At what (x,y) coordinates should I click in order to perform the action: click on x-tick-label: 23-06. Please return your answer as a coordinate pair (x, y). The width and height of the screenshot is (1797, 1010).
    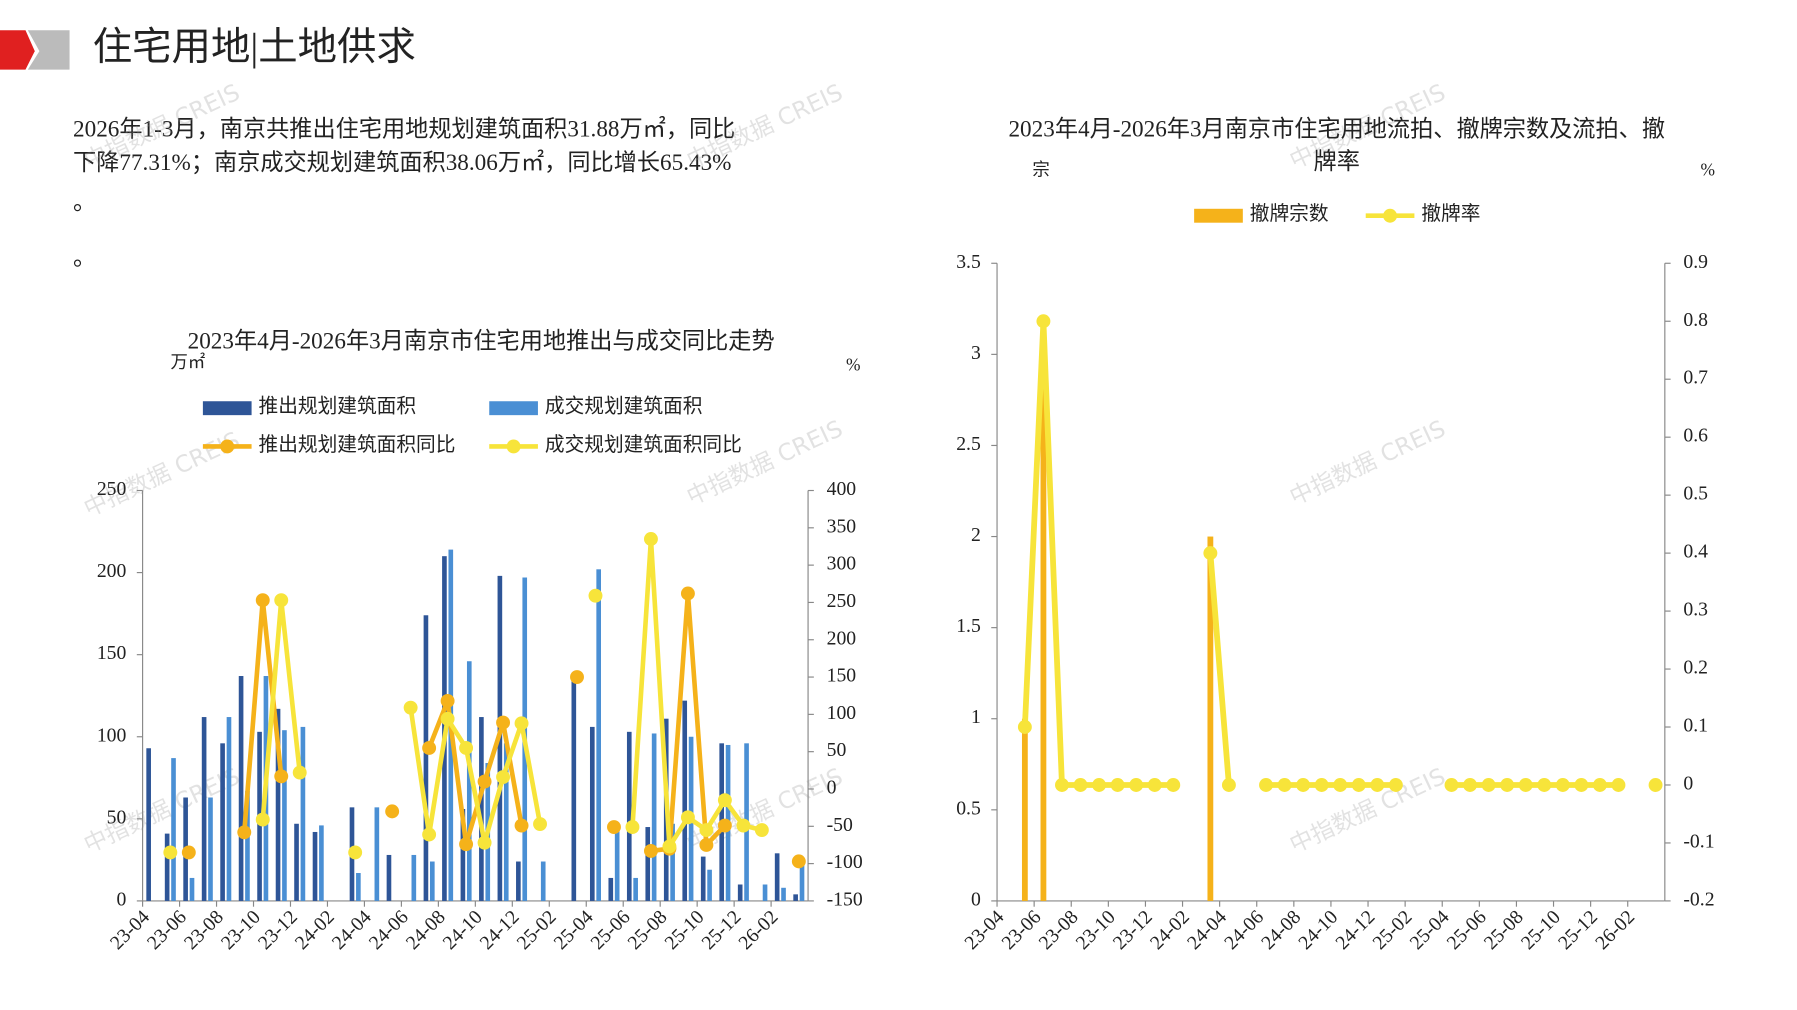
    Looking at the image, I should click on (1021, 930).